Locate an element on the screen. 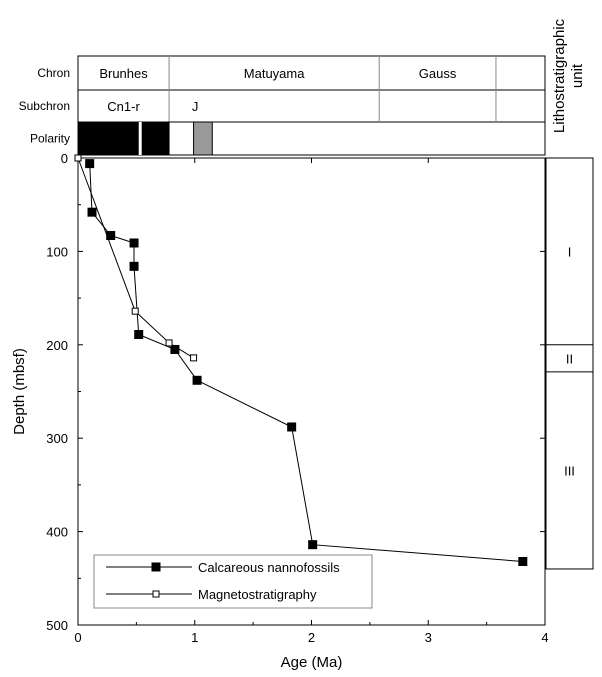  subchron-row-label: Subchron is located at coordinates (44, 106).